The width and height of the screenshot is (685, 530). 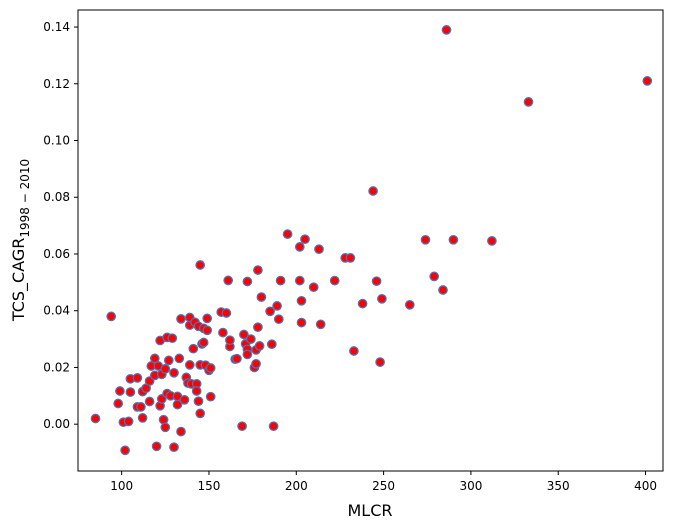 I want to click on y-axis-label: TCS_CAGR1998 − 2010, so click(x=20, y=240).